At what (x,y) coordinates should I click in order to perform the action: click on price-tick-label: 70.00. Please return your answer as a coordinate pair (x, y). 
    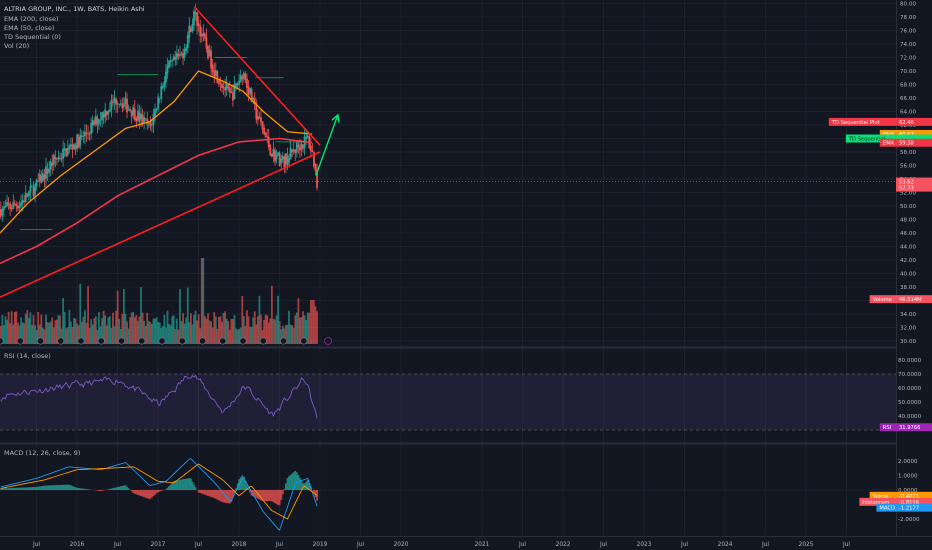
    Looking at the image, I should click on (908, 72).